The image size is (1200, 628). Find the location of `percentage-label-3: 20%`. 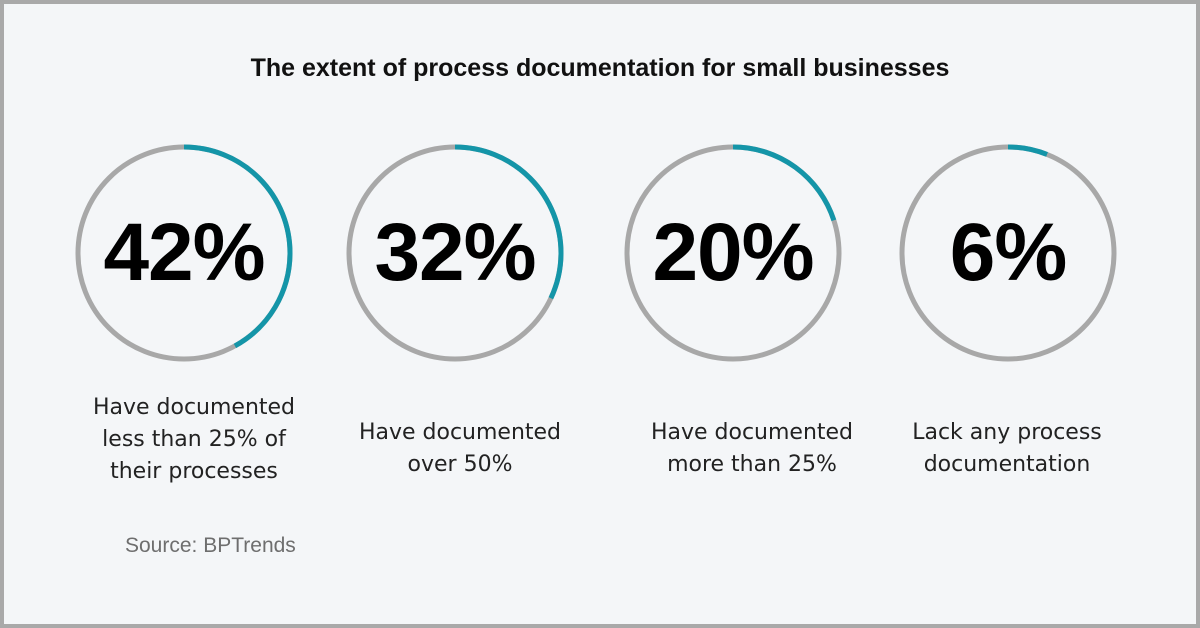

percentage-label-3: 20% is located at coordinates (733, 252).